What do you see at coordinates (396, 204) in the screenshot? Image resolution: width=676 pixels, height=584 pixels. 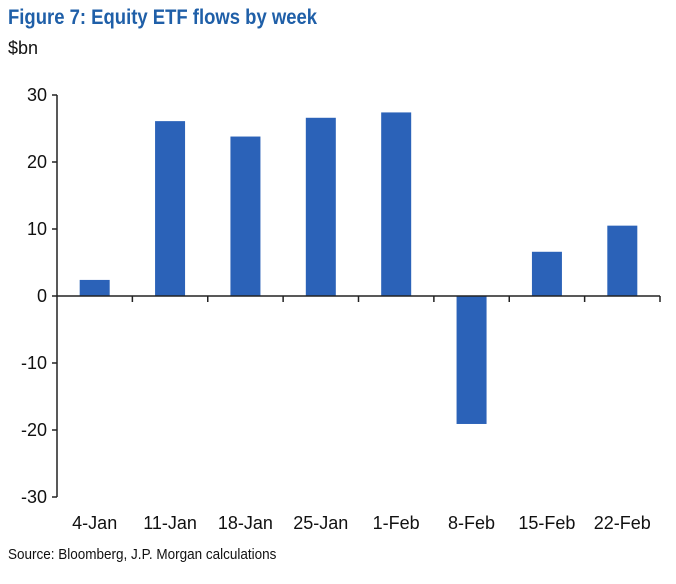 I see `bar-1-Feb` at bounding box center [396, 204].